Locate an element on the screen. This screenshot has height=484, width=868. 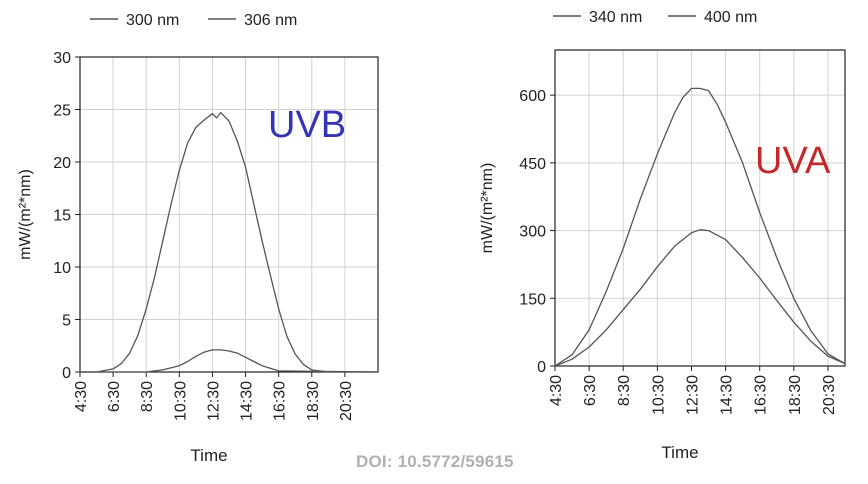
y-tick-label: 150 is located at coordinates (532, 299).